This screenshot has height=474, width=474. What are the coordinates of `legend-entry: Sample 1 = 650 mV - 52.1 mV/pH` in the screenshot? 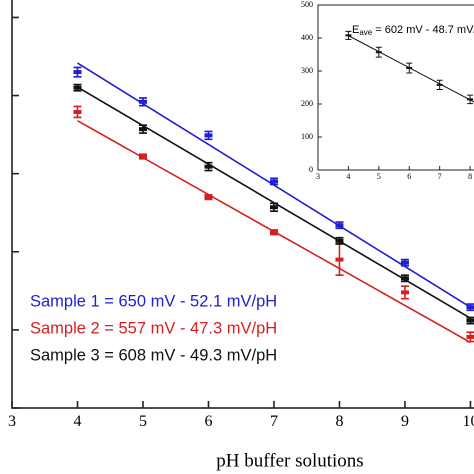 It's located at (153, 301).